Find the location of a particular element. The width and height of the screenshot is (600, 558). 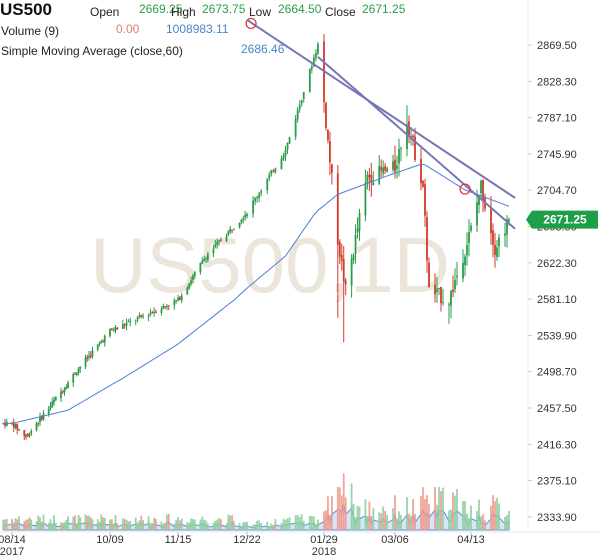

last-price-badge is located at coordinates (562, 219).